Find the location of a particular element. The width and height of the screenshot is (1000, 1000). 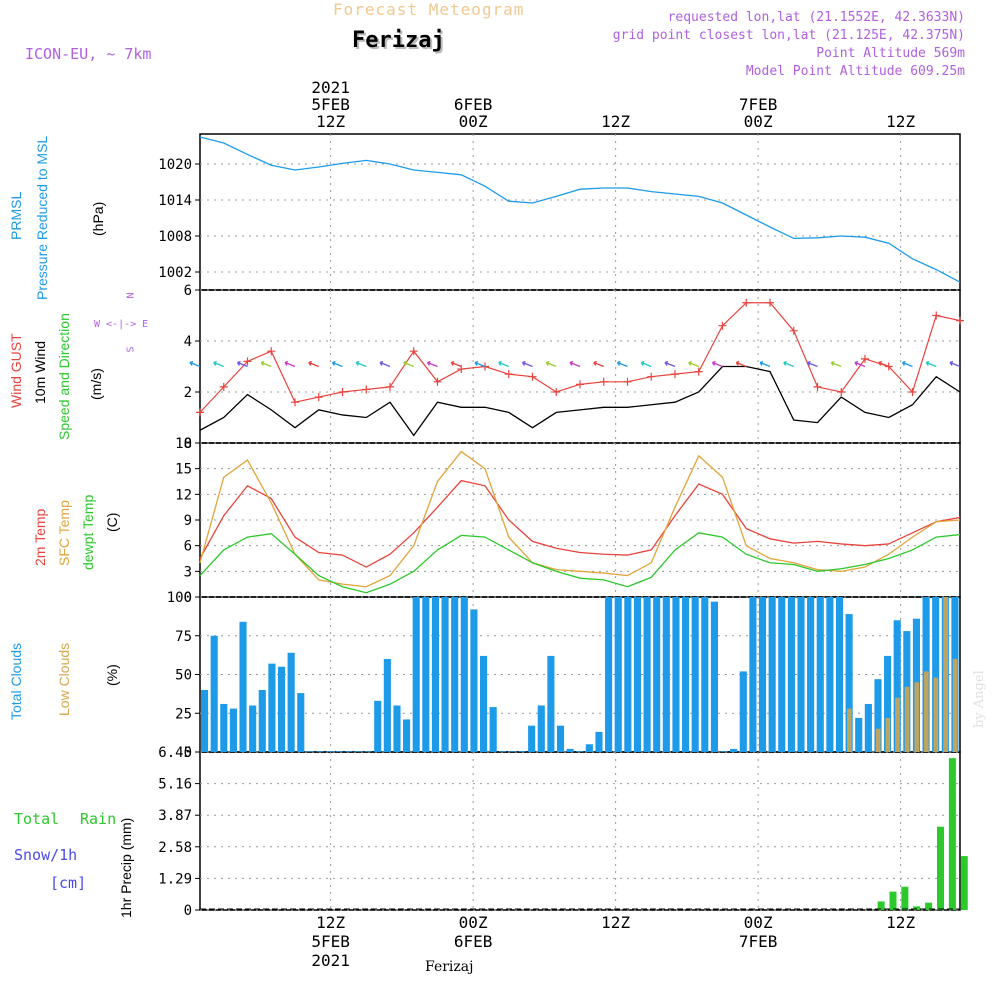

top-date-label: 5FEB is located at coordinates (330, 104).